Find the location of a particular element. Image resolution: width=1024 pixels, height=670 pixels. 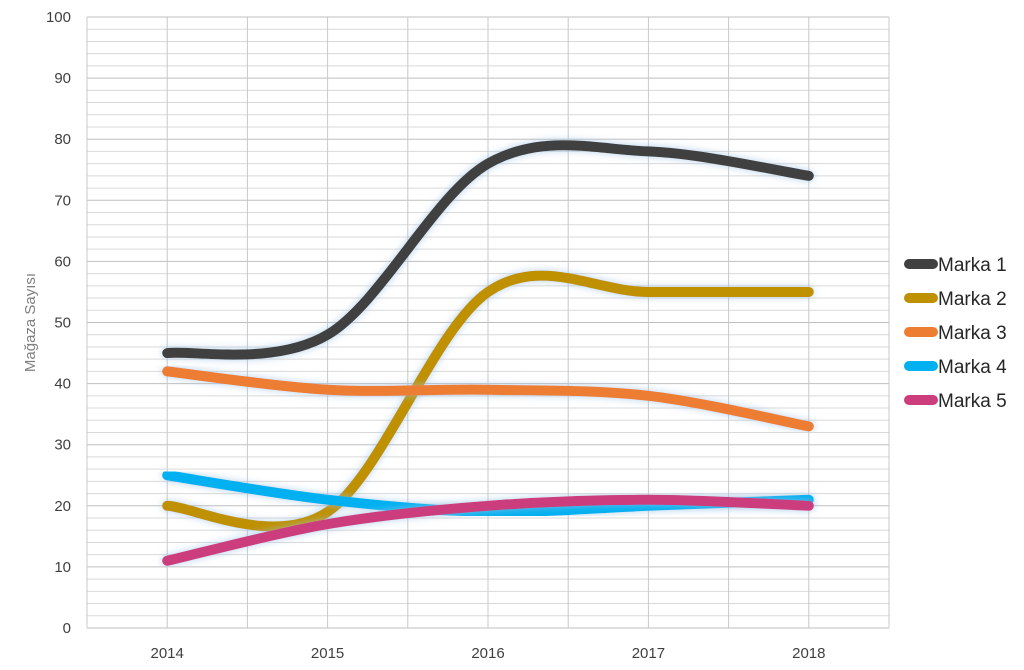

y-axis-title: Mağaza Sayısı is located at coordinates (30, 322).